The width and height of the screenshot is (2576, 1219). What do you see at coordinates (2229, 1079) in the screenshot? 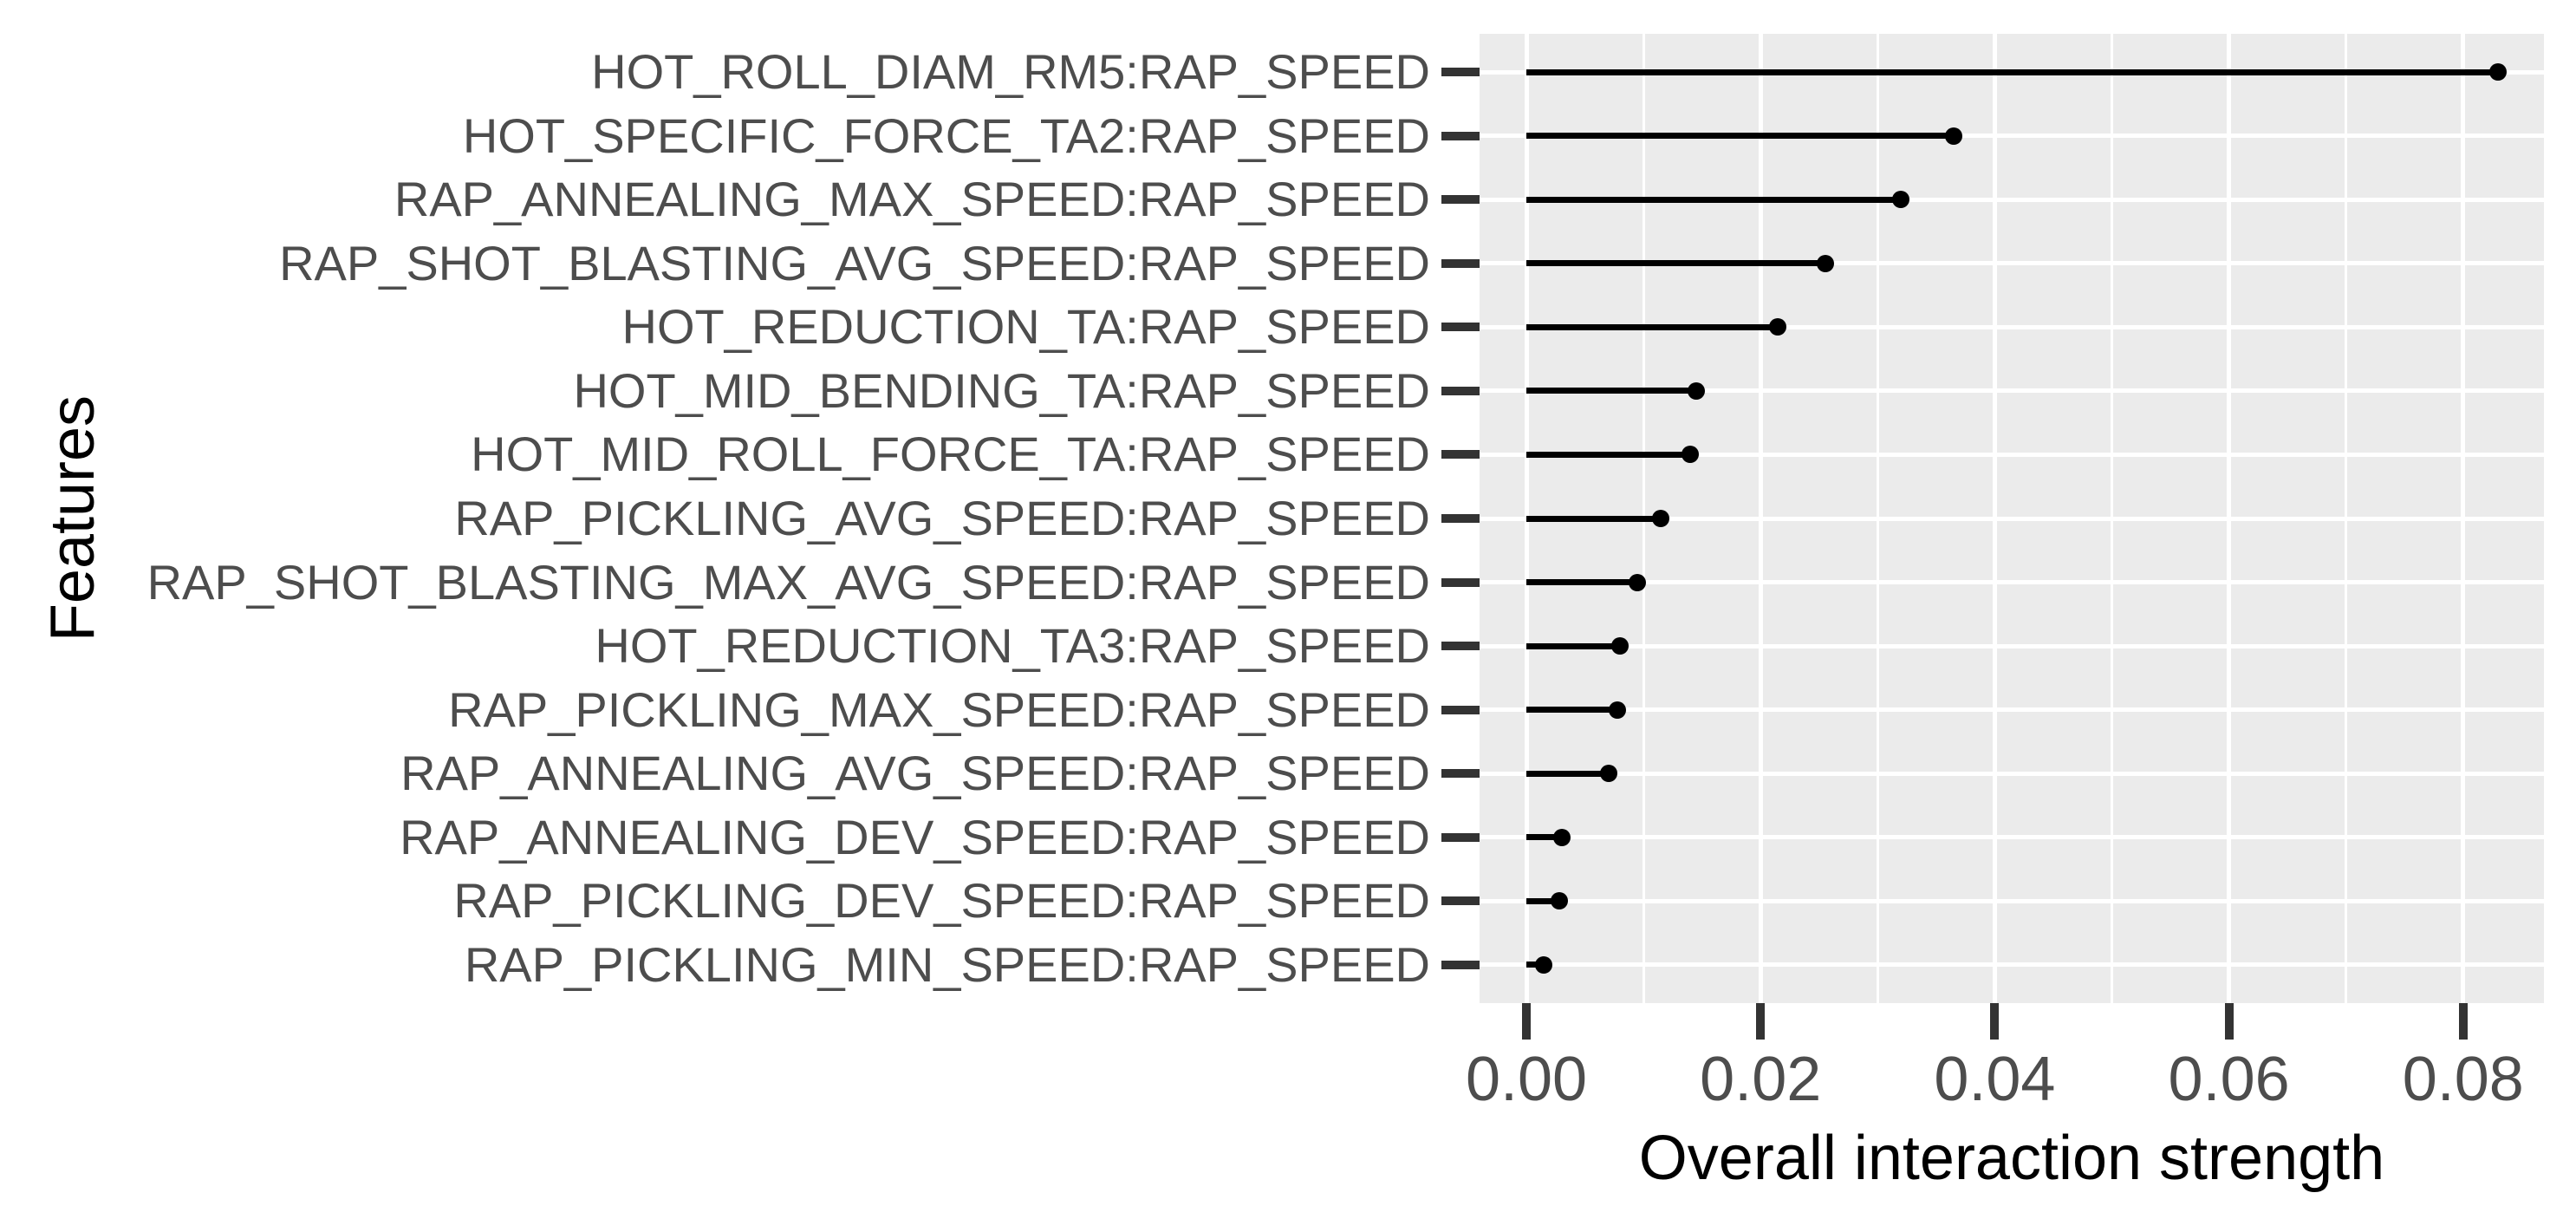
I see `x-axis-tick-label: 0.06` at bounding box center [2229, 1079].